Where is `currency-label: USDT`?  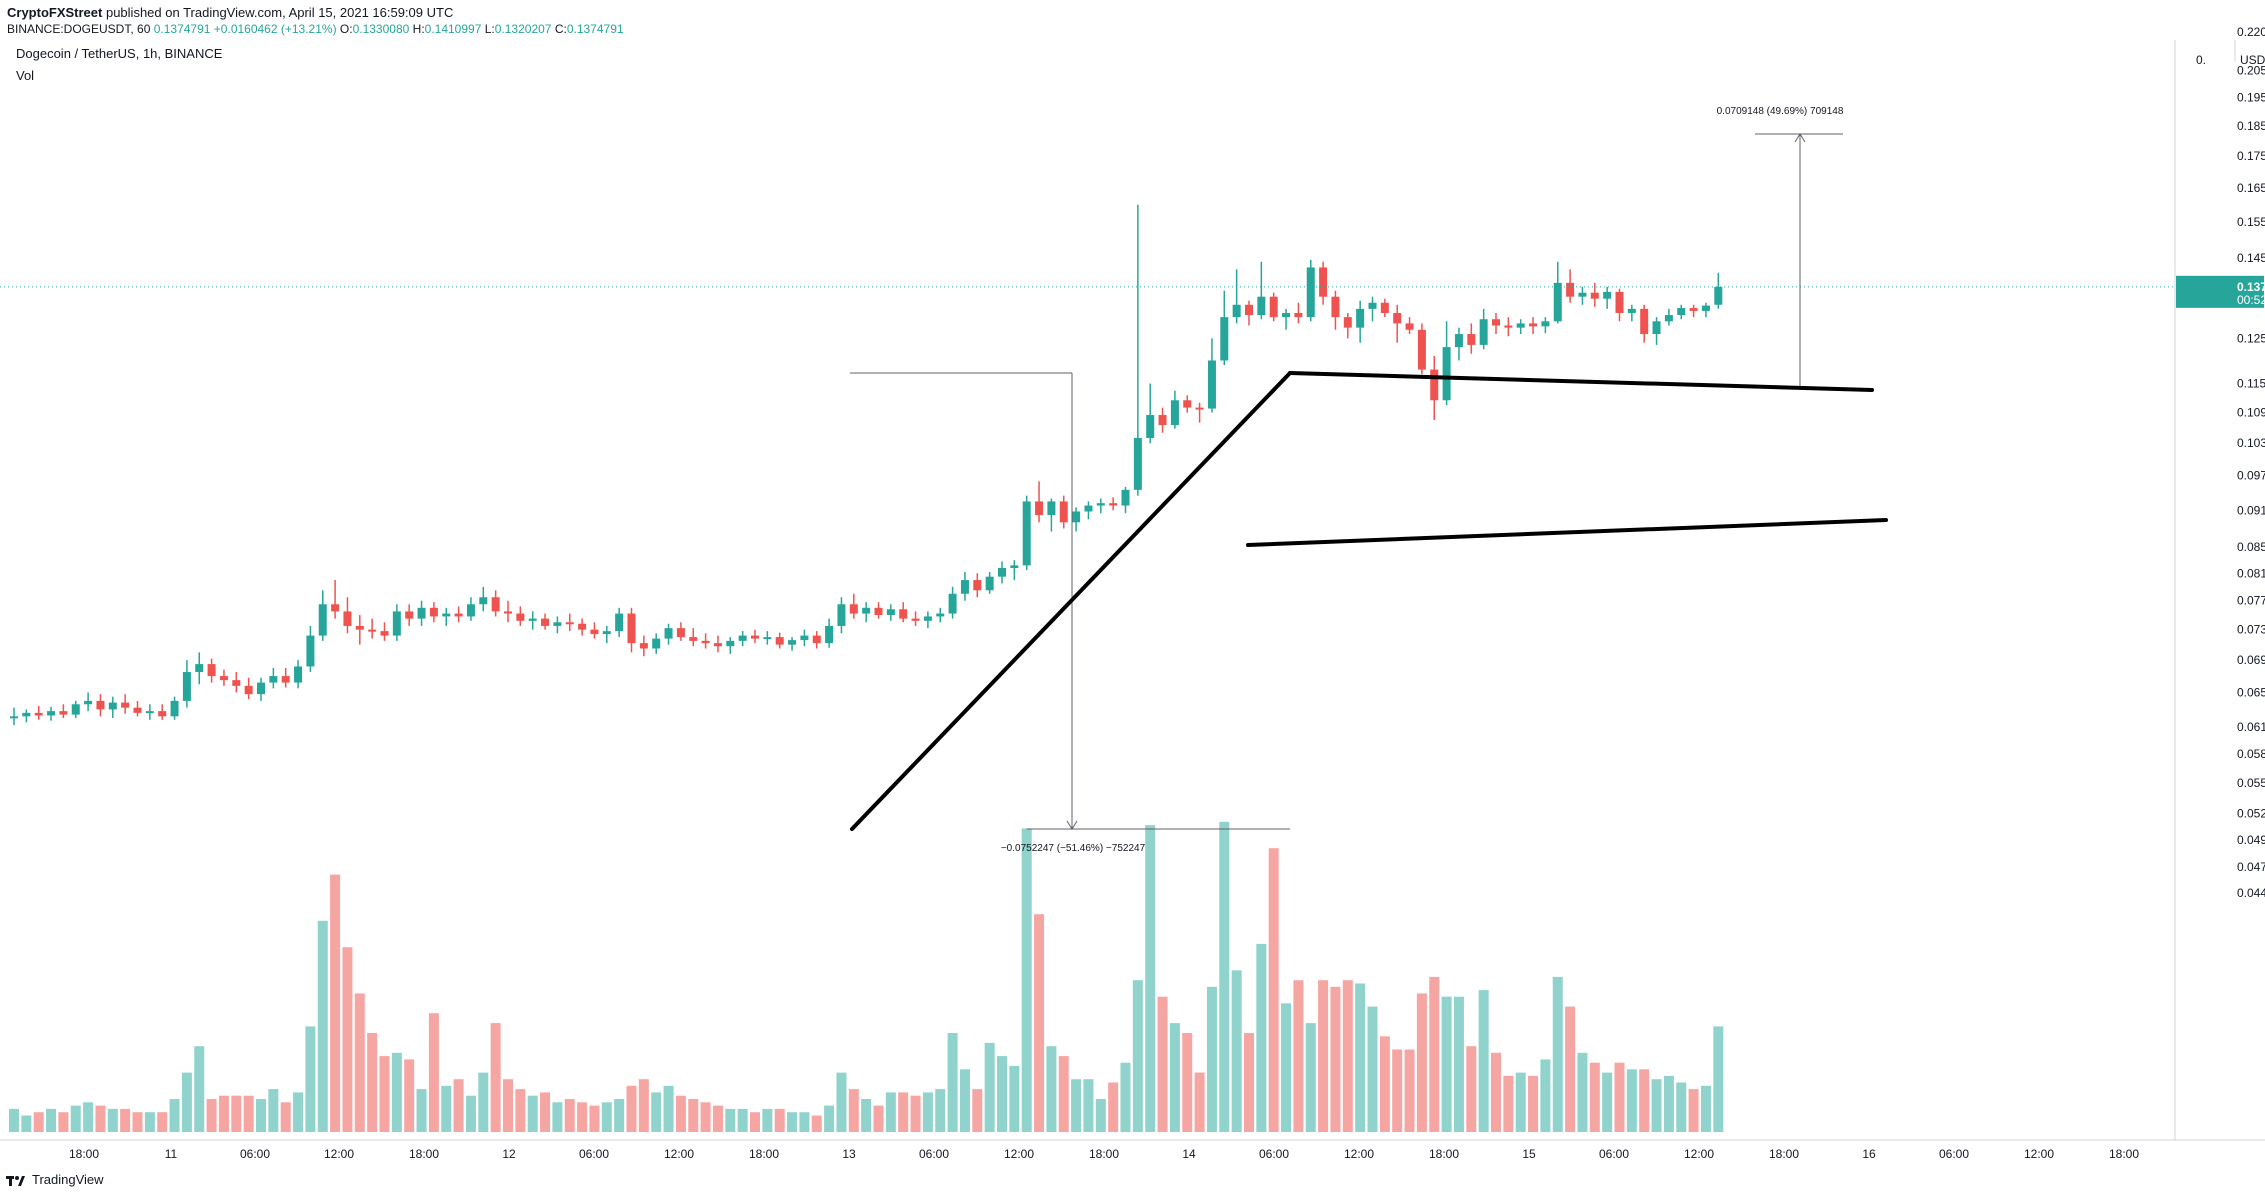
currency-label: USDT is located at coordinates (2252, 60).